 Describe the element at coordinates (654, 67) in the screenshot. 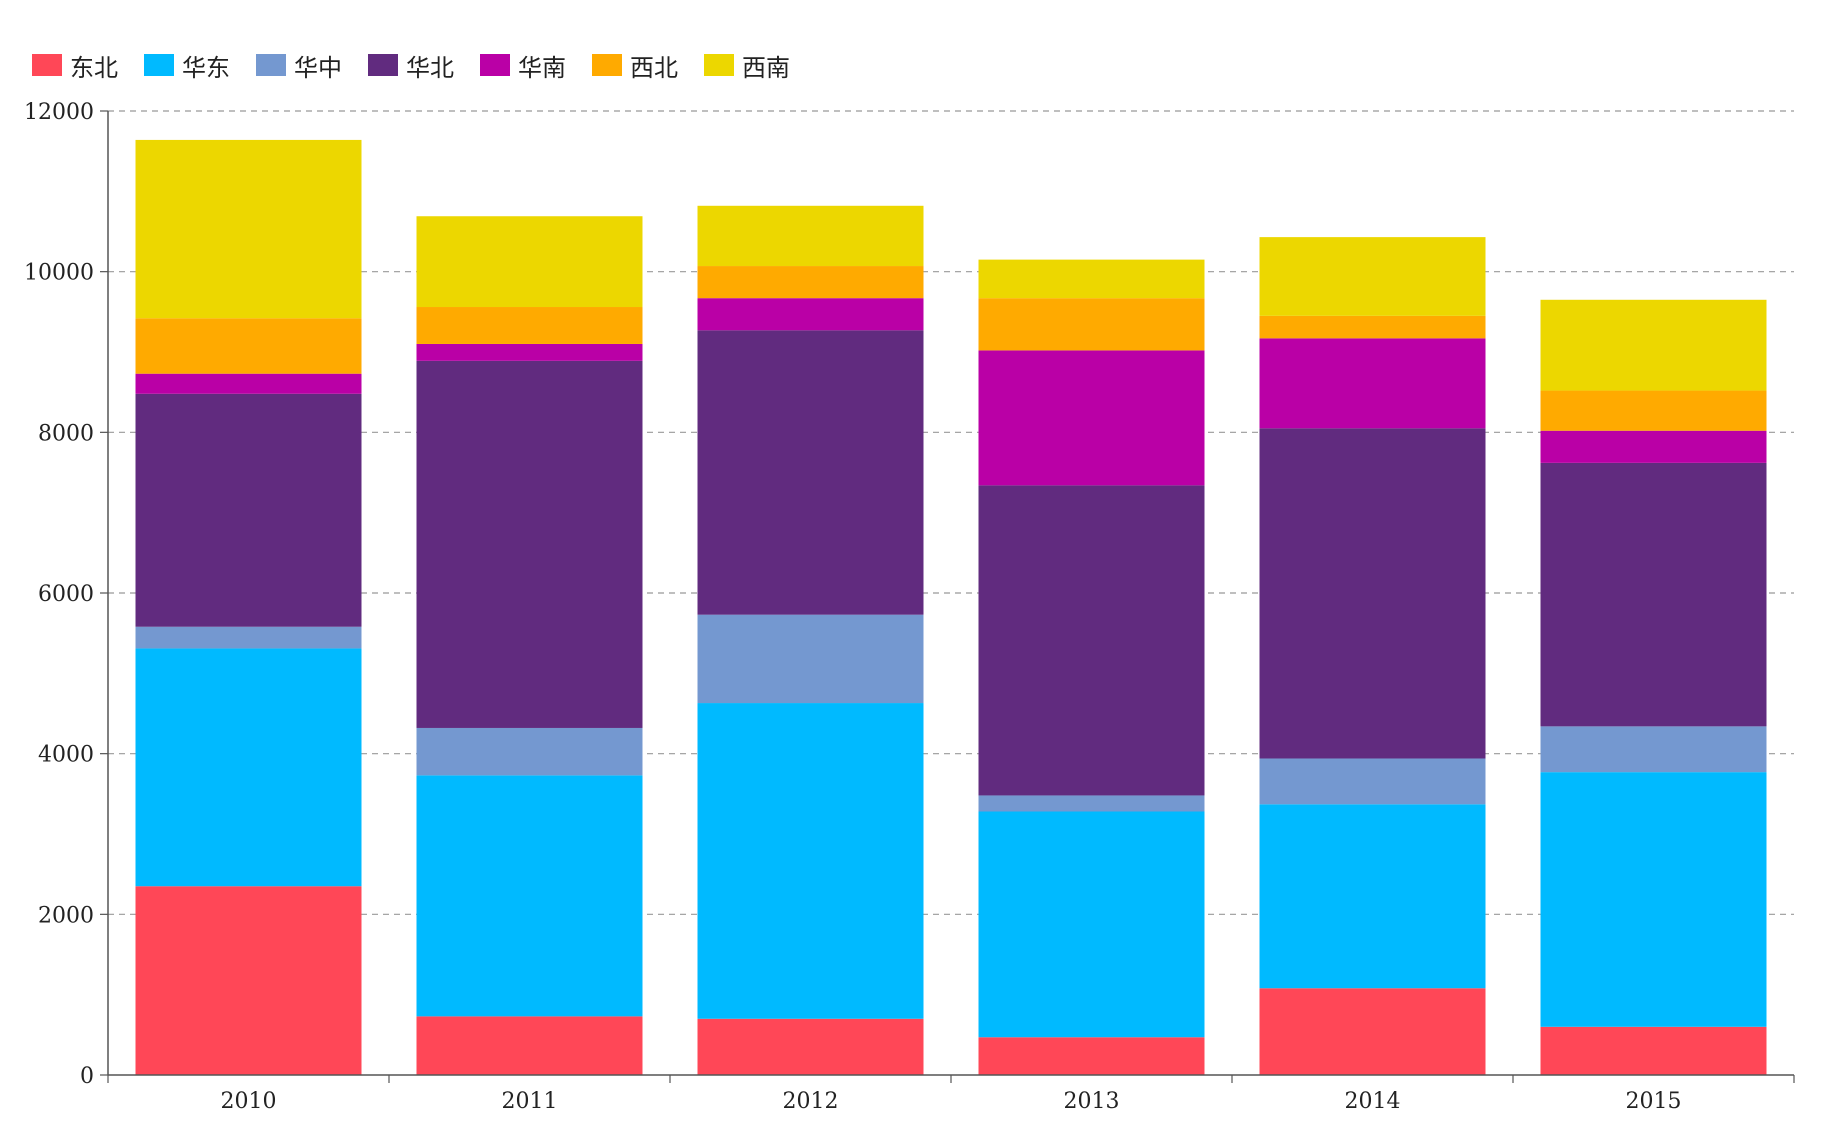

I see `legend-label: 西北` at that location.